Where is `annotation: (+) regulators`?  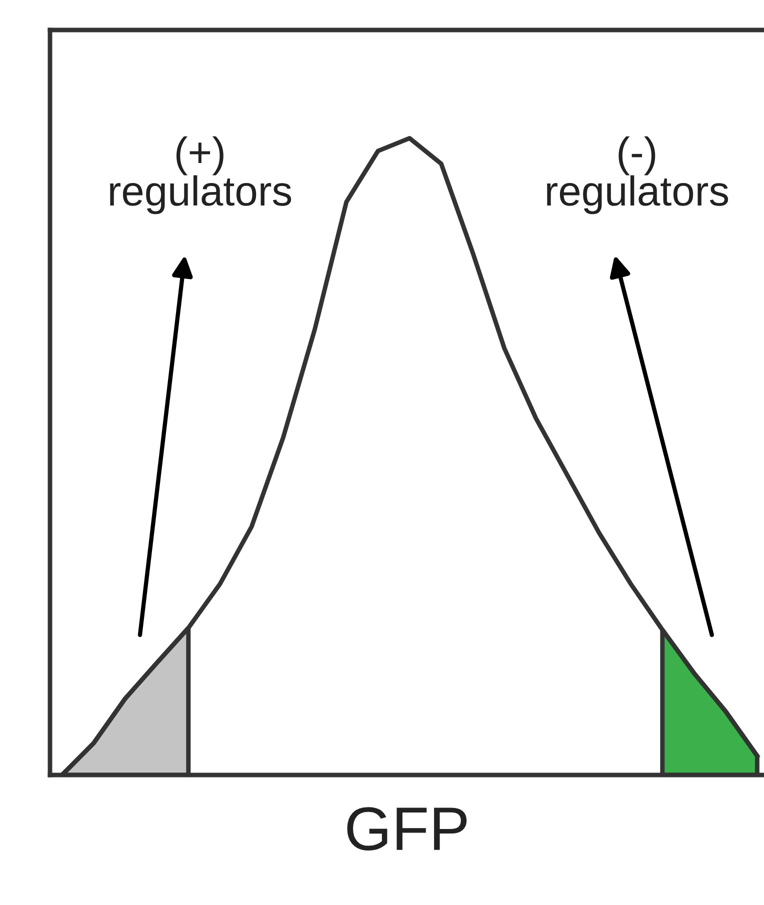
annotation: (+) regulators is located at coordinates (201, 175).